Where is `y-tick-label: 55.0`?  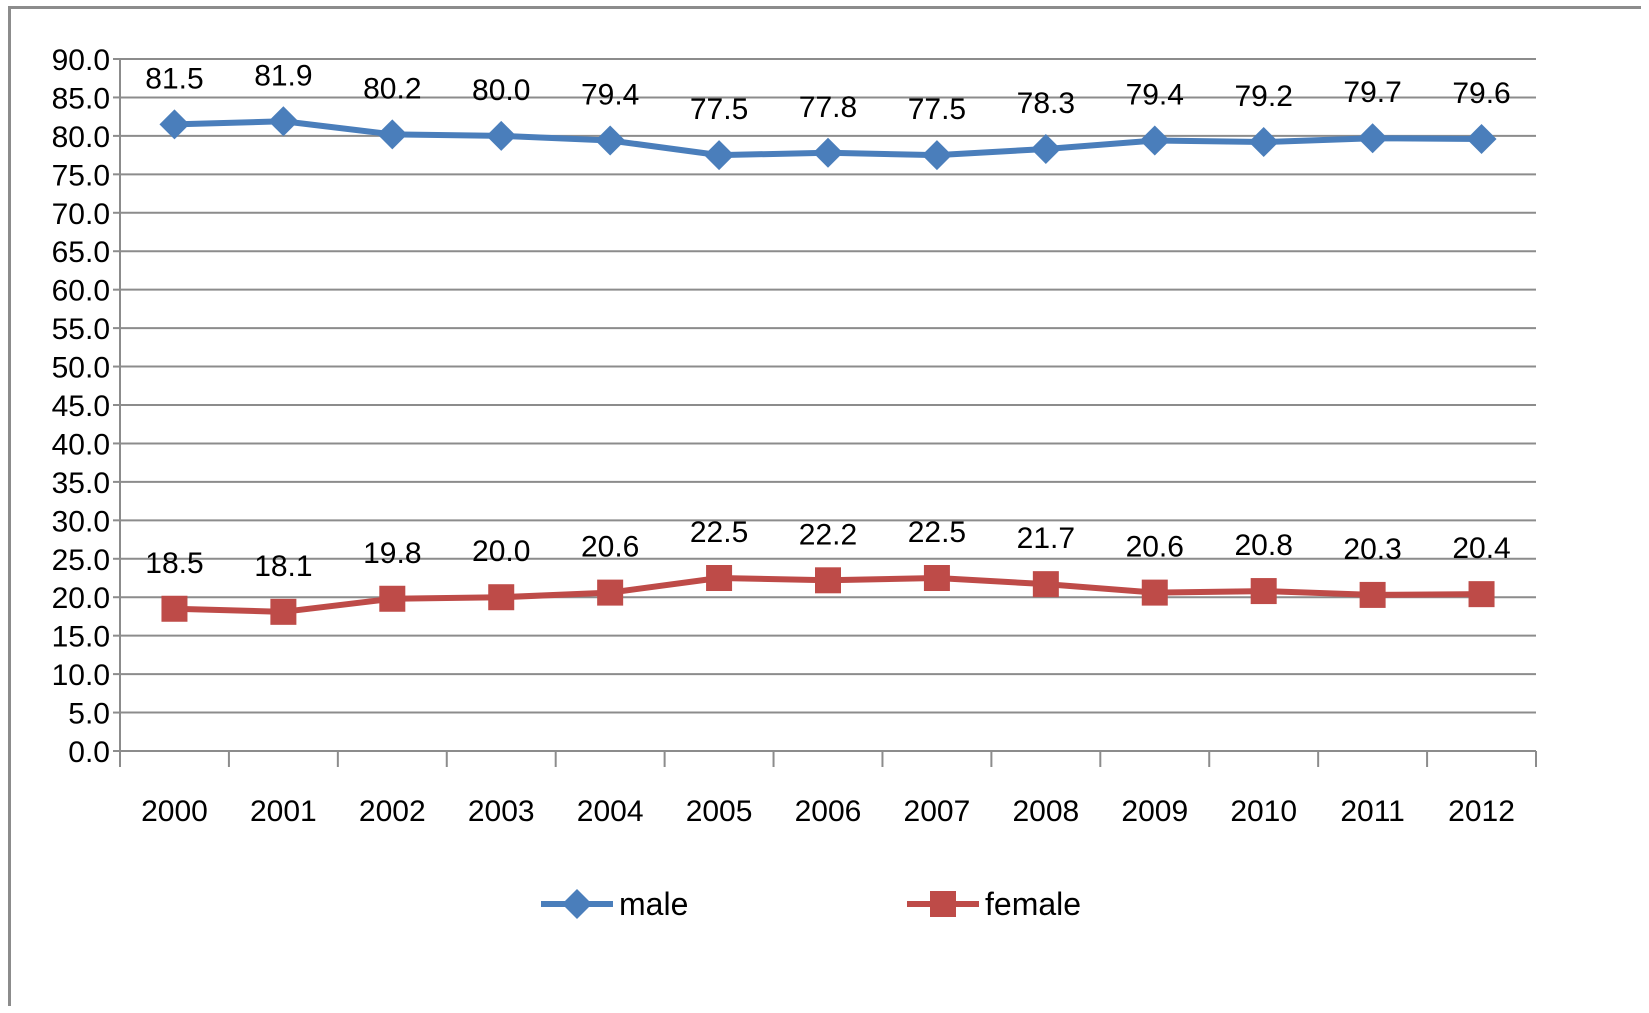
y-tick-label: 55.0 is located at coordinates (81, 329).